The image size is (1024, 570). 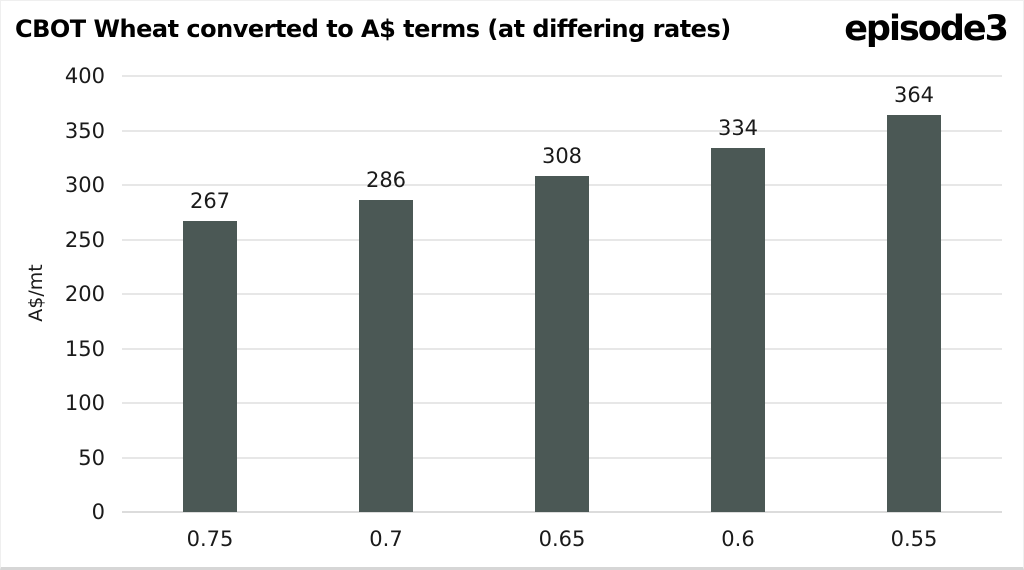 I want to click on y-tick-label: 50, so click(x=91, y=457).